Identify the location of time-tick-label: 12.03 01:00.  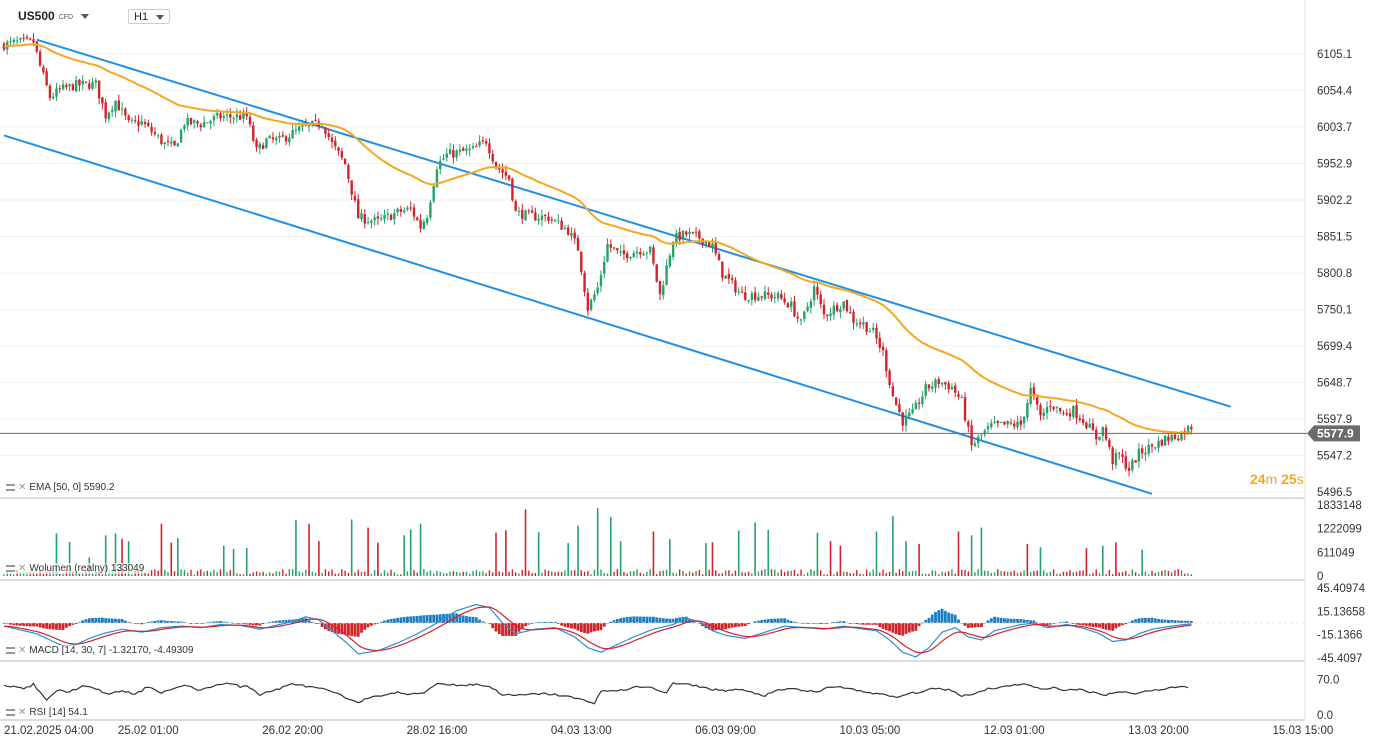
(1014, 731).